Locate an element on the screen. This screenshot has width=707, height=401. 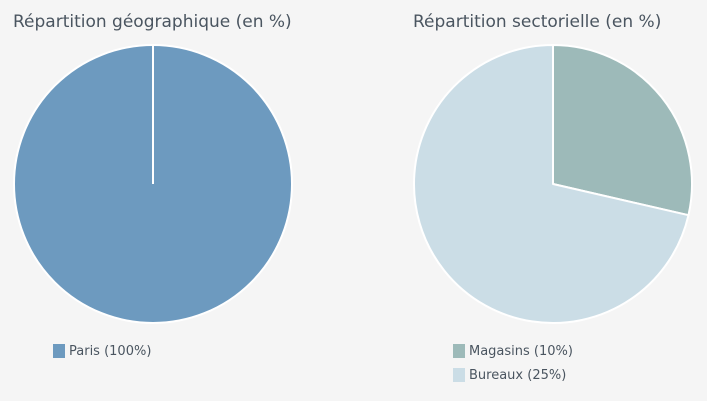
chart-title: Répartition sectorielle (en %) is located at coordinates (537, 22).